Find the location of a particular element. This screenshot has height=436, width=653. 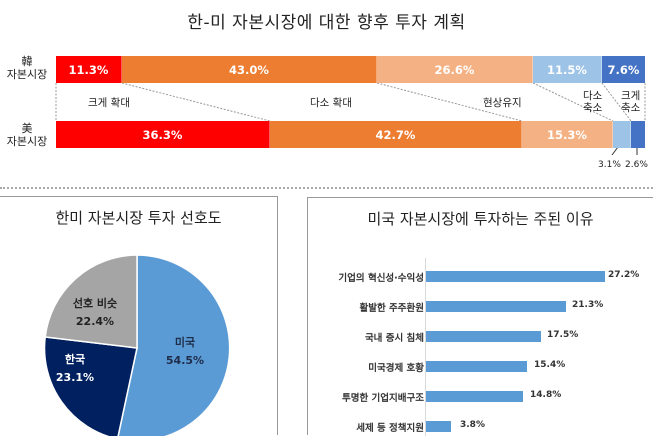

reason-row: 미국경제 호황 15.4% is located at coordinates (480, 367).